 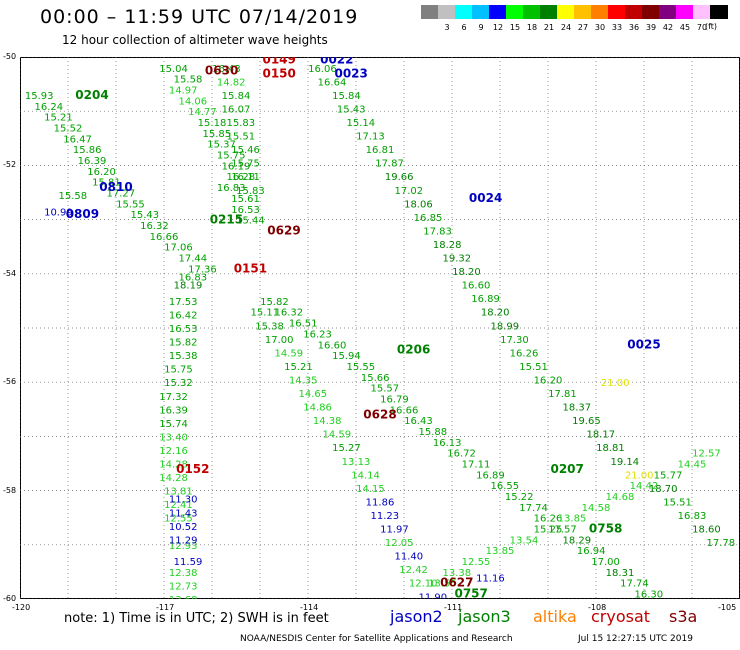 What do you see at coordinates (322, 69) in the screenshot?
I see `wave-height-label: 16.06` at bounding box center [322, 69].